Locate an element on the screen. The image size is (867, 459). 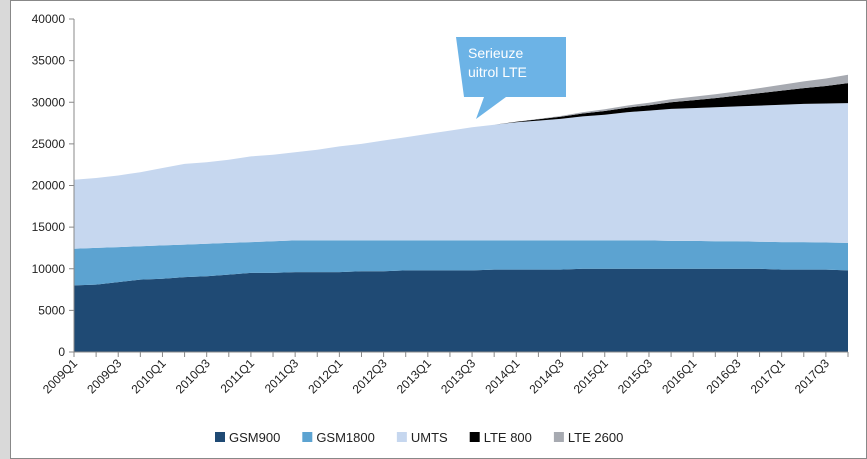
y-tick-label: 35000 is located at coordinates (49, 61).